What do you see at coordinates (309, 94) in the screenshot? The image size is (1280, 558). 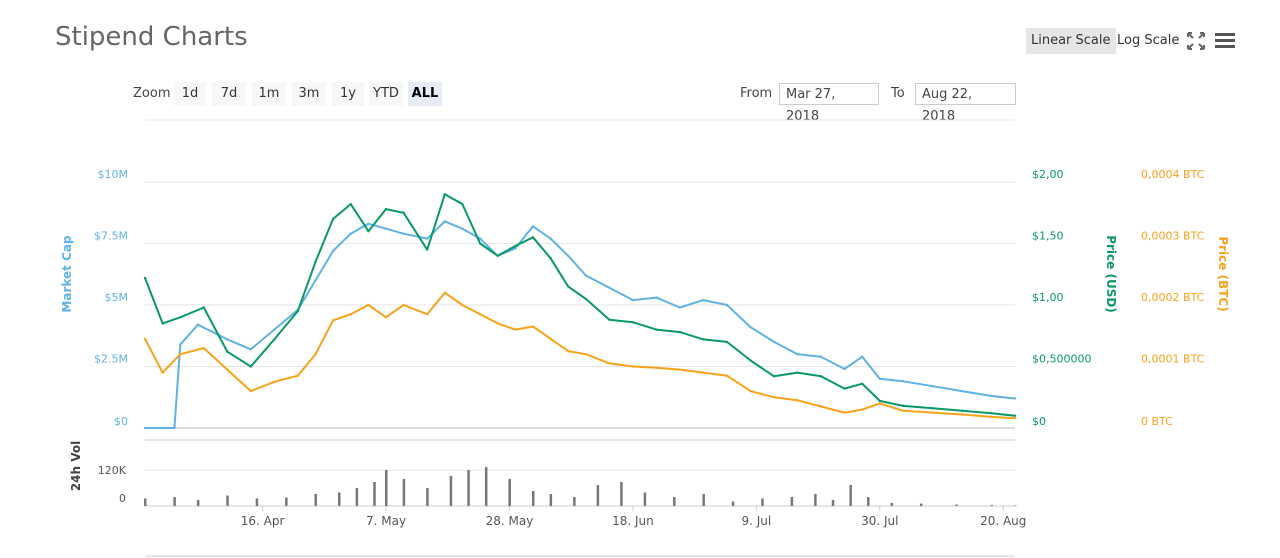 I see `zoom-3m-button: 3m` at bounding box center [309, 94].